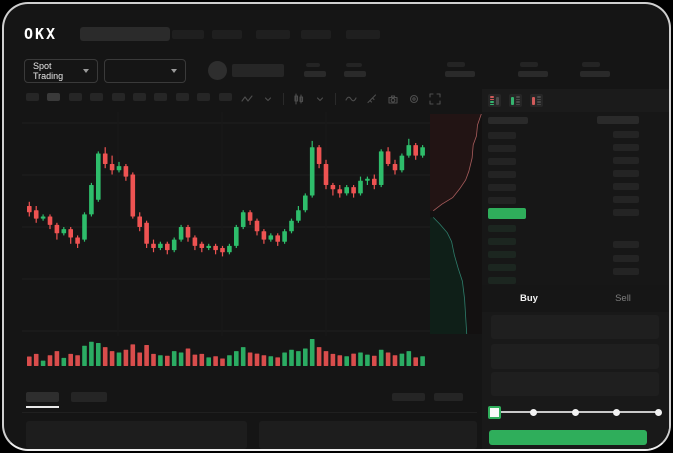 The width and height of the screenshot is (673, 453). Describe the element at coordinates (508, 120) in the screenshot. I see `ask-price-header-skeleton` at that location.